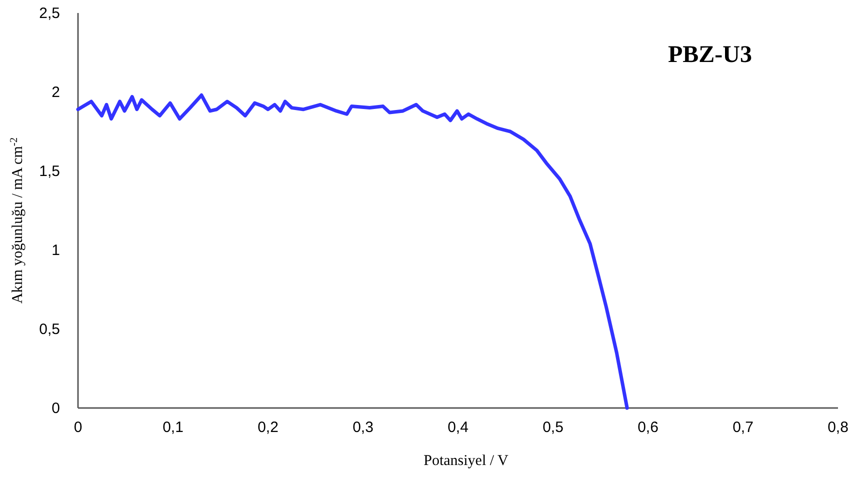 The width and height of the screenshot is (857, 479). What do you see at coordinates (49, 171) in the screenshot?
I see `y-tick-label: 1,5` at bounding box center [49, 171].